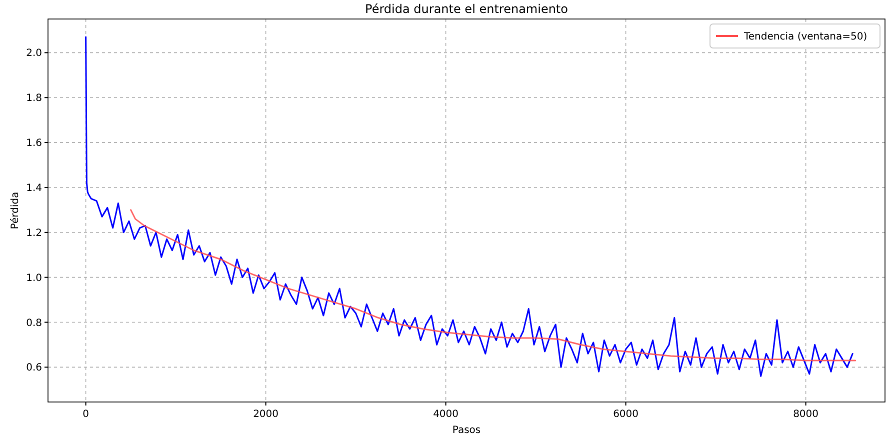 The image size is (887, 439). What do you see at coordinates (34, 368) in the screenshot?
I see `y-tick-label: 0.6` at bounding box center [34, 368].